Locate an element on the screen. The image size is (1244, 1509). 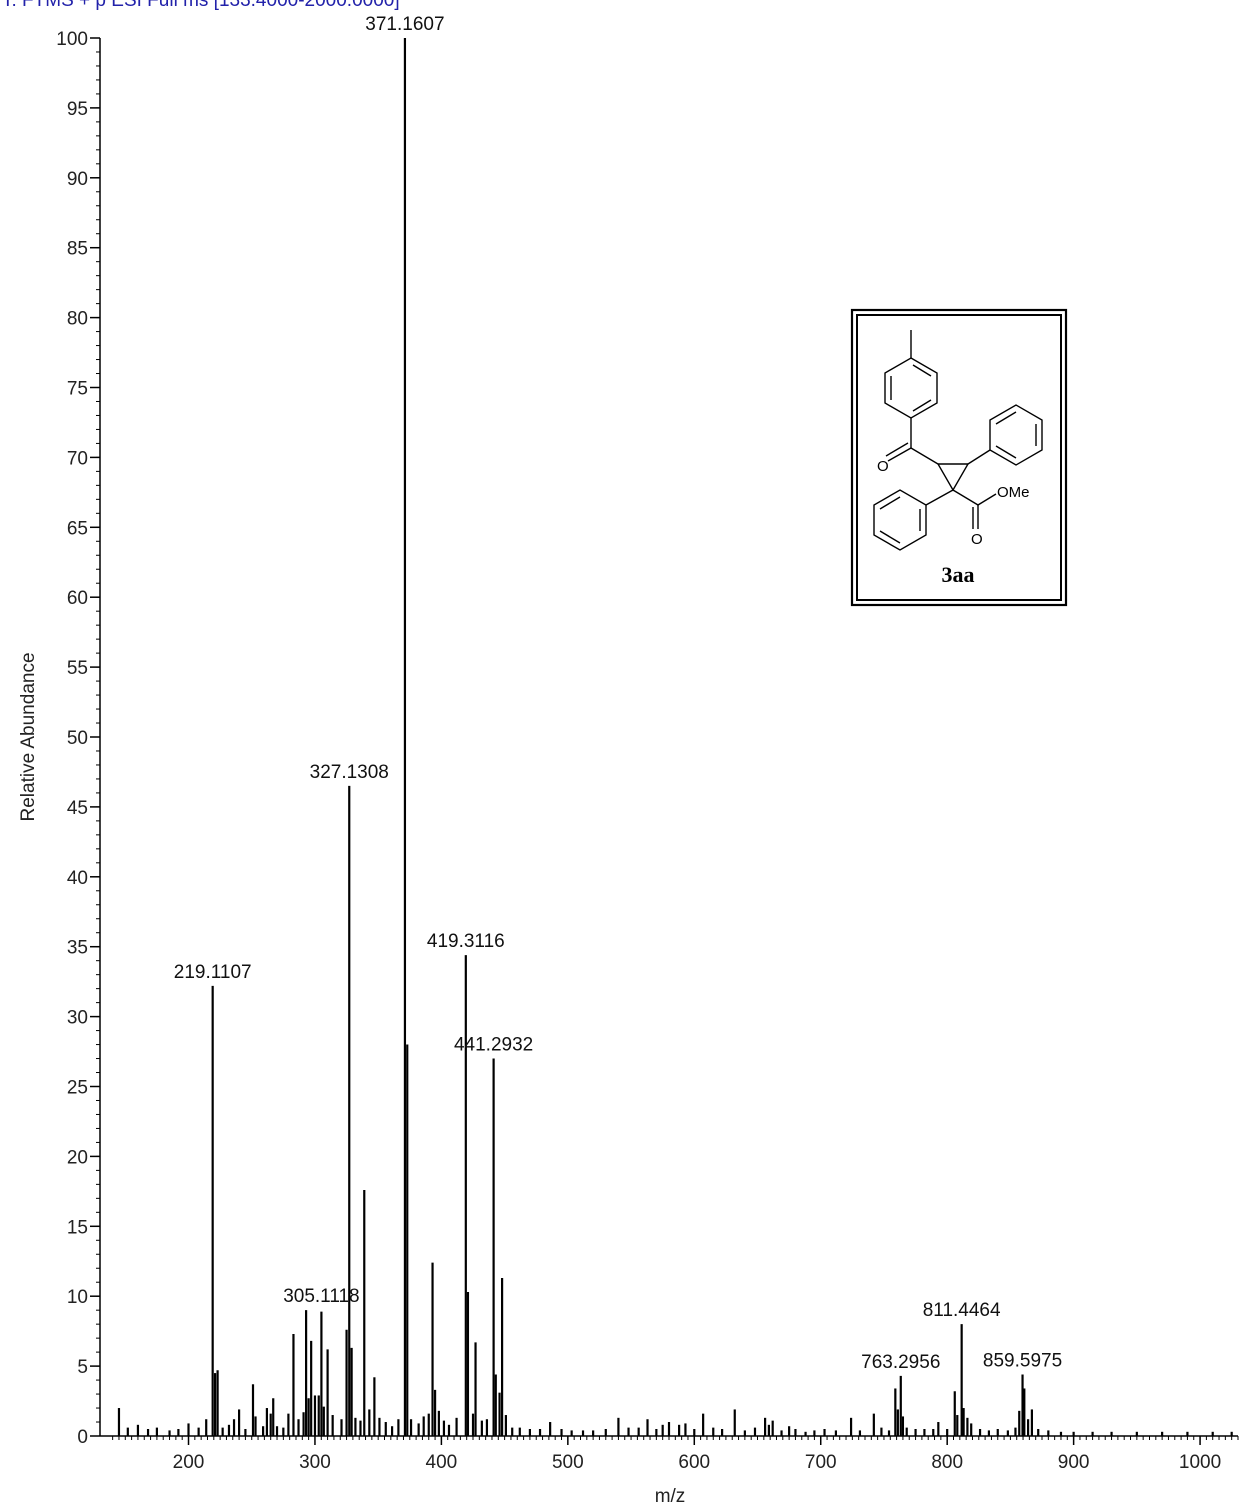
x-tick-label: 500 is located at coordinates (568, 1462).